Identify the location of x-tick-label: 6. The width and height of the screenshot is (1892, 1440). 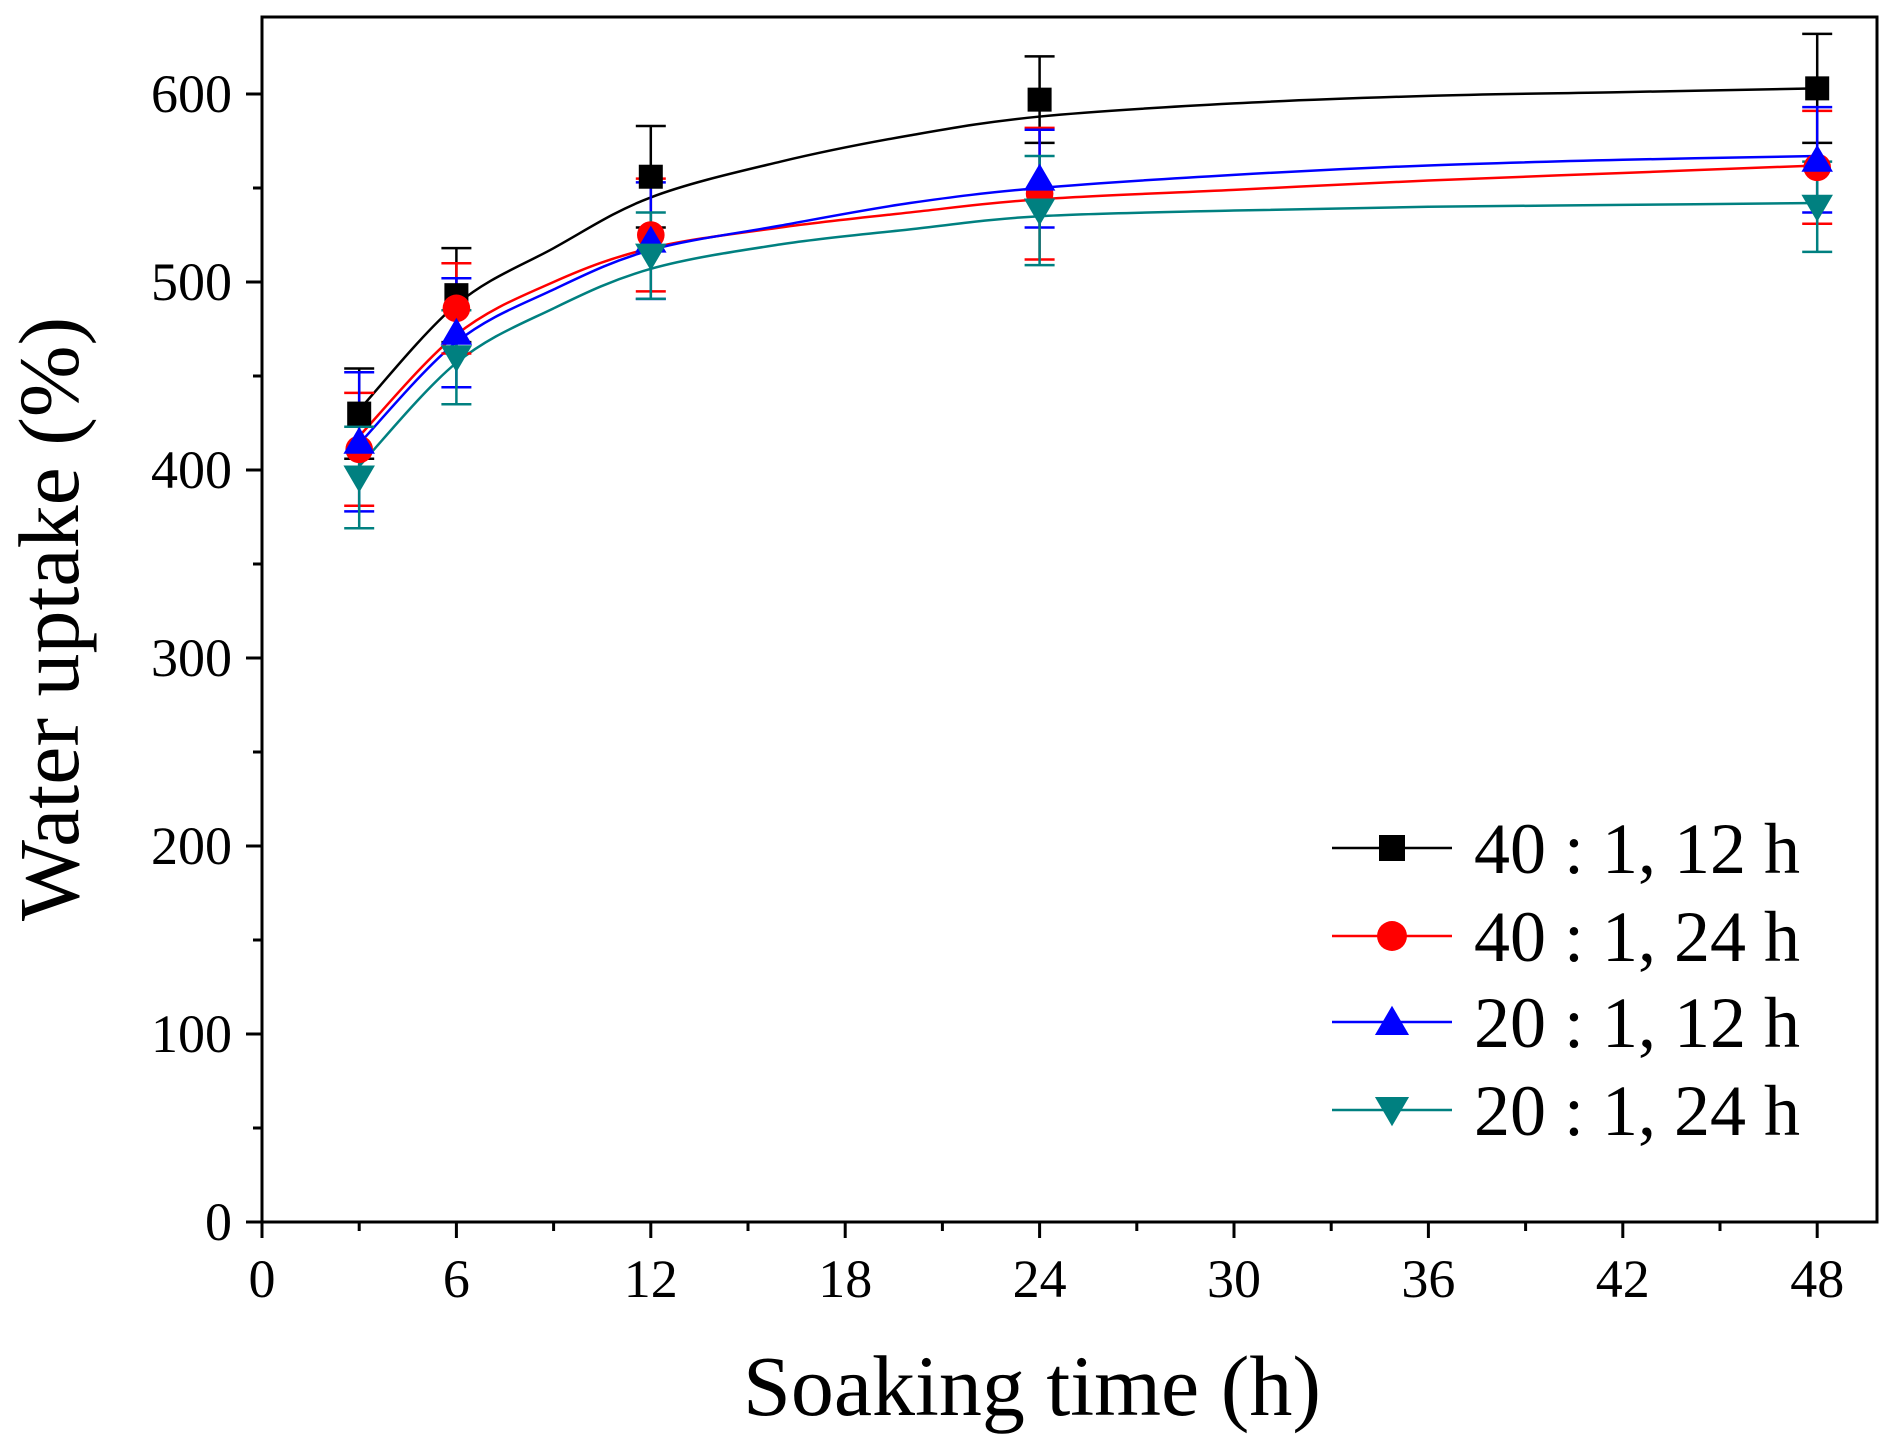
(456, 1279).